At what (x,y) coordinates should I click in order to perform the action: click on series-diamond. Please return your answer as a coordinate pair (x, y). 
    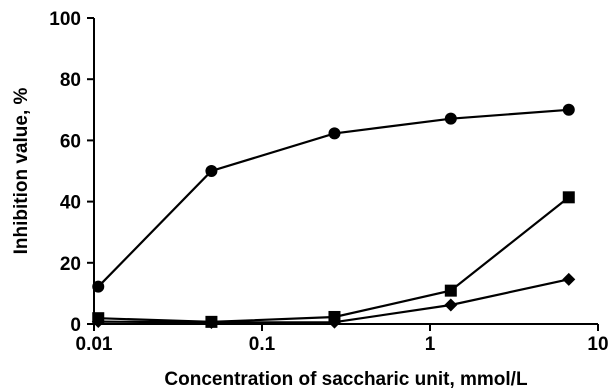
    Looking at the image, I should click on (333, 300).